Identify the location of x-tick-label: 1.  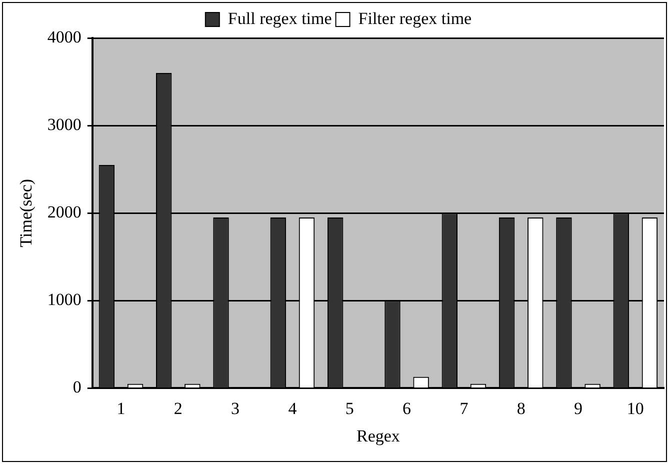
(121, 408).